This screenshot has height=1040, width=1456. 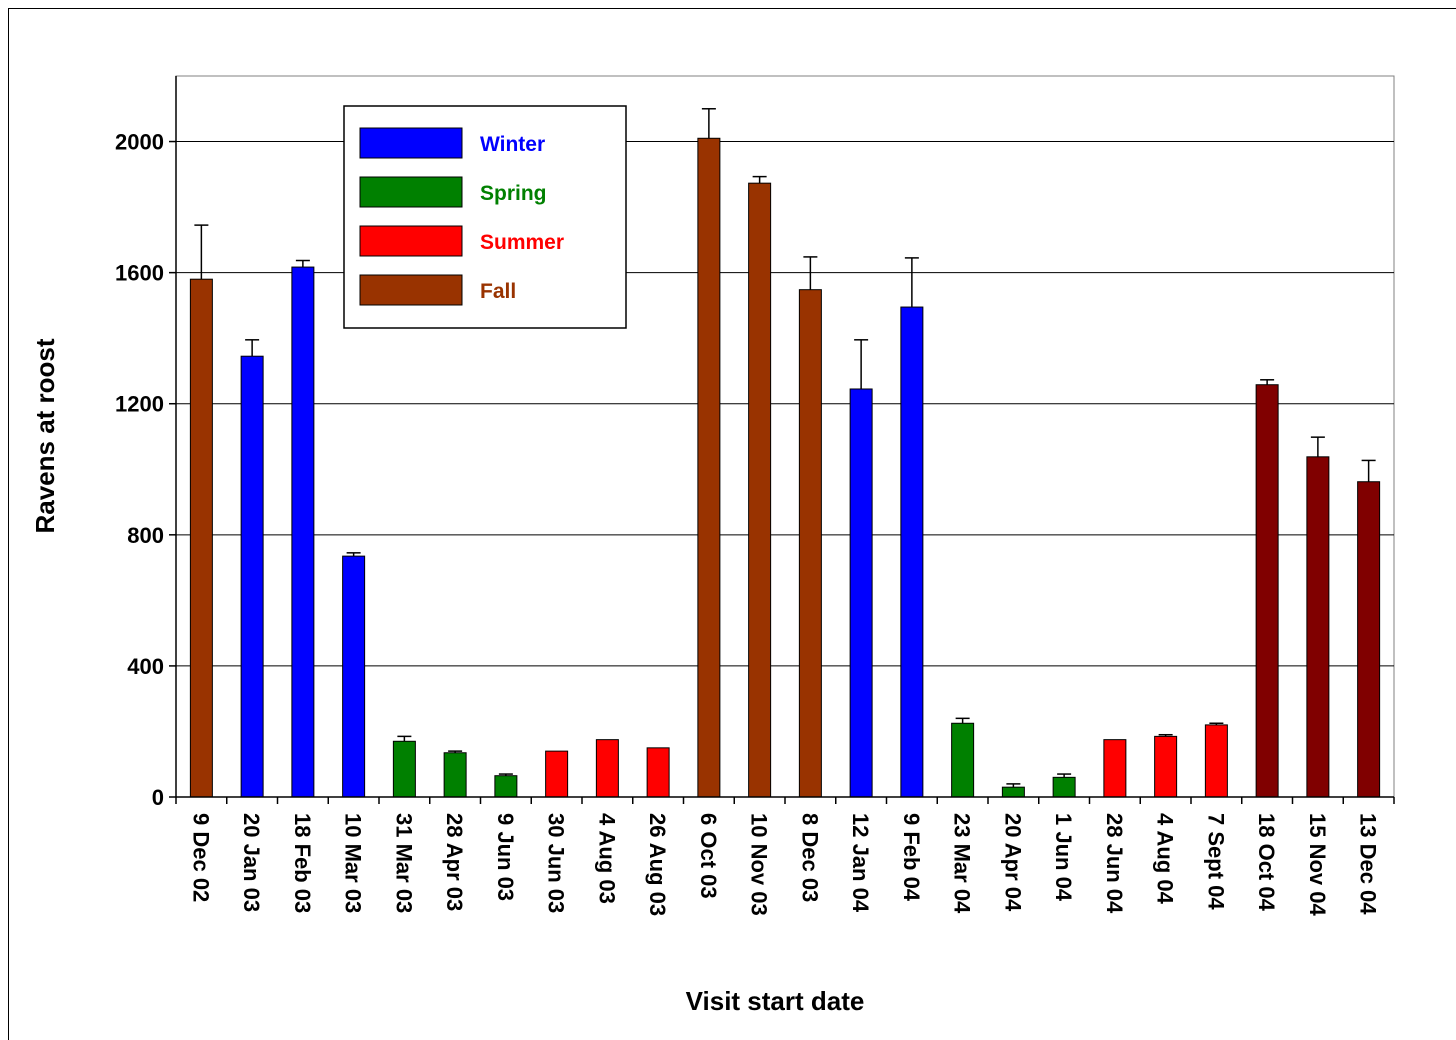 I want to click on x-tick-label: 28 Jun 04, so click(x=1114, y=863).